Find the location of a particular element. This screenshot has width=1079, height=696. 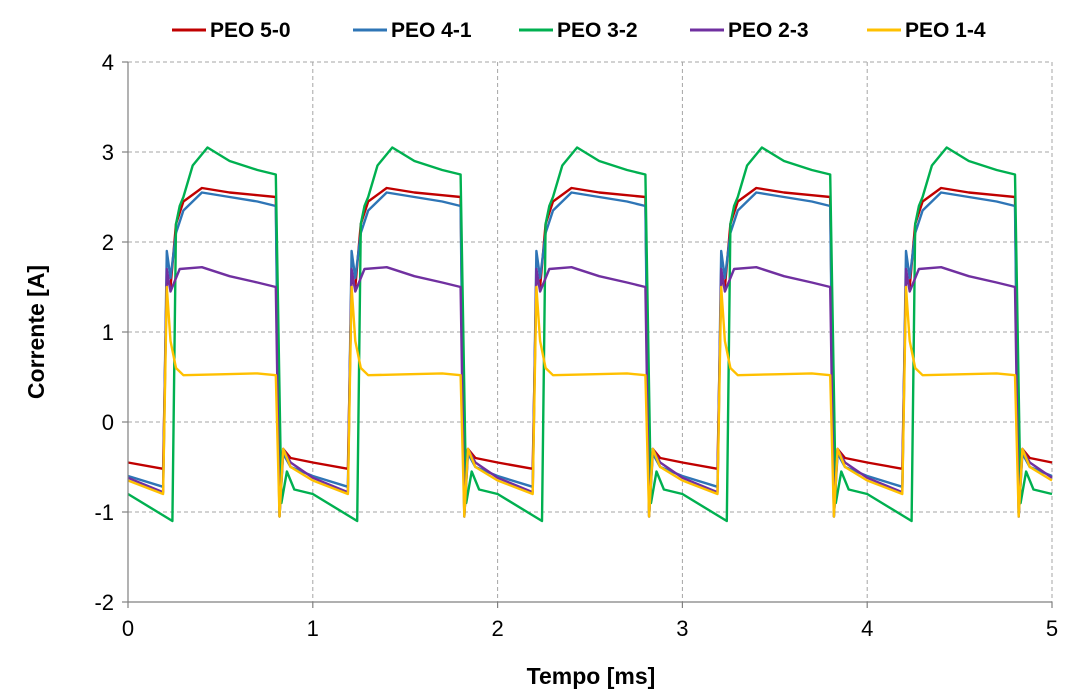

y-tick-label: 0 is located at coordinates (108, 422).